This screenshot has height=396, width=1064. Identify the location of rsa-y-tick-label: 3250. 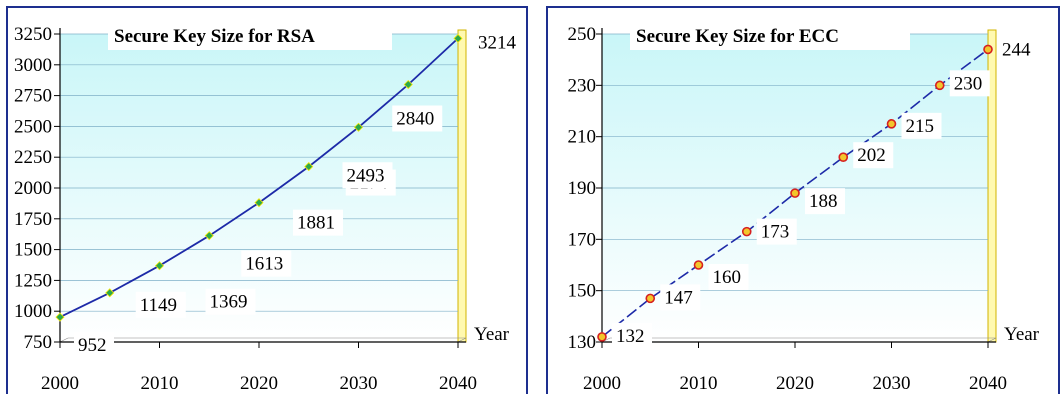
(33, 34).